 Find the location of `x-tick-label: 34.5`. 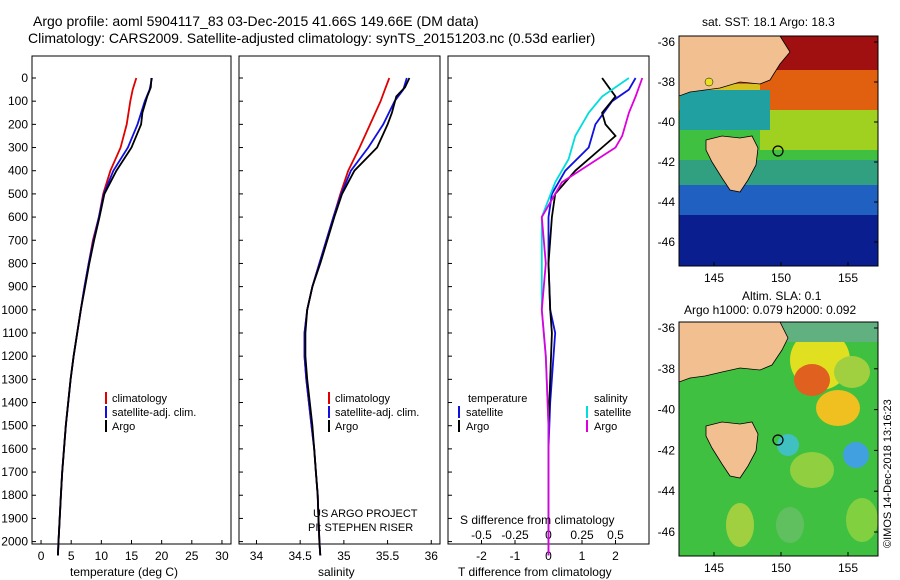

x-tick-label: 34.5 is located at coordinates (300, 556).